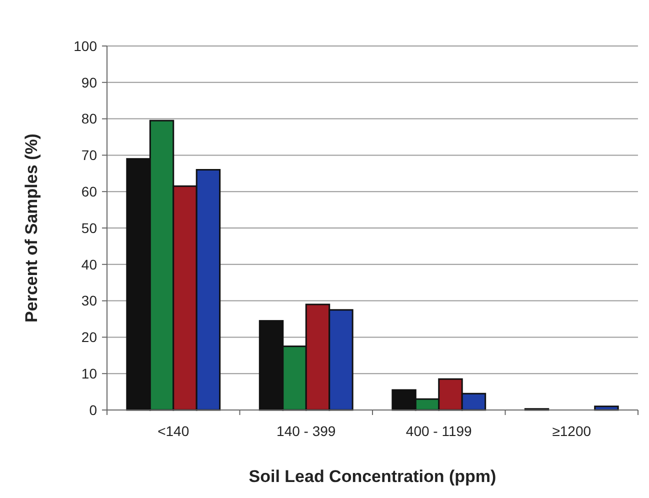 The width and height of the screenshot is (649, 498). I want to click on y-axis-title: Percent of Samples (%), so click(31, 228).